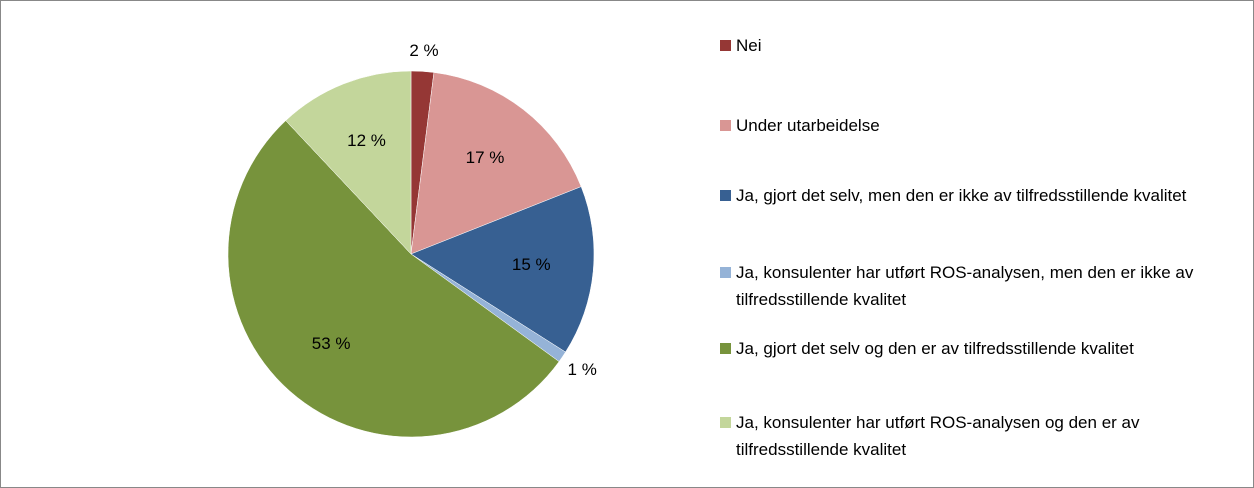 The width and height of the screenshot is (1254, 488). Describe the element at coordinates (531, 264) in the screenshot. I see `data-label: 15 %` at that location.